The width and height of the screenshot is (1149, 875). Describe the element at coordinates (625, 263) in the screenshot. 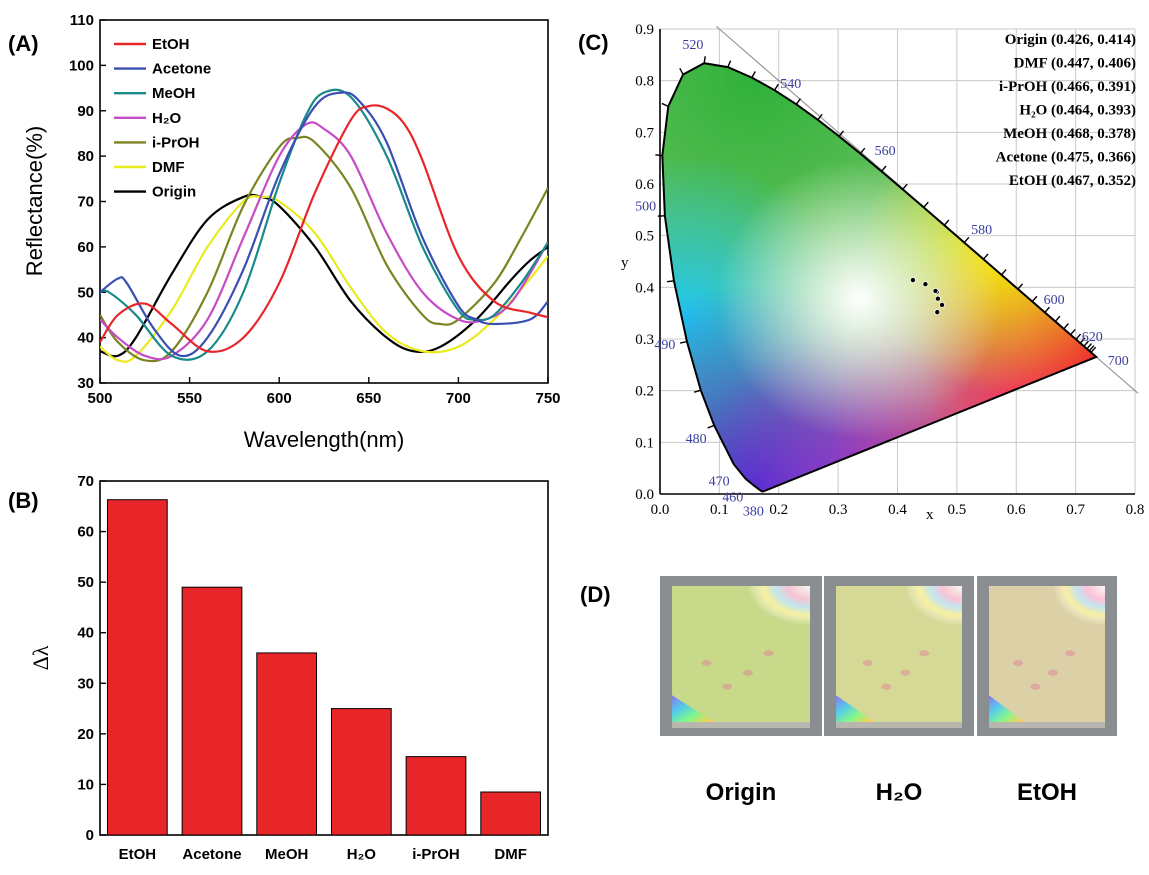

I see `y-axis-title-c: y` at that location.